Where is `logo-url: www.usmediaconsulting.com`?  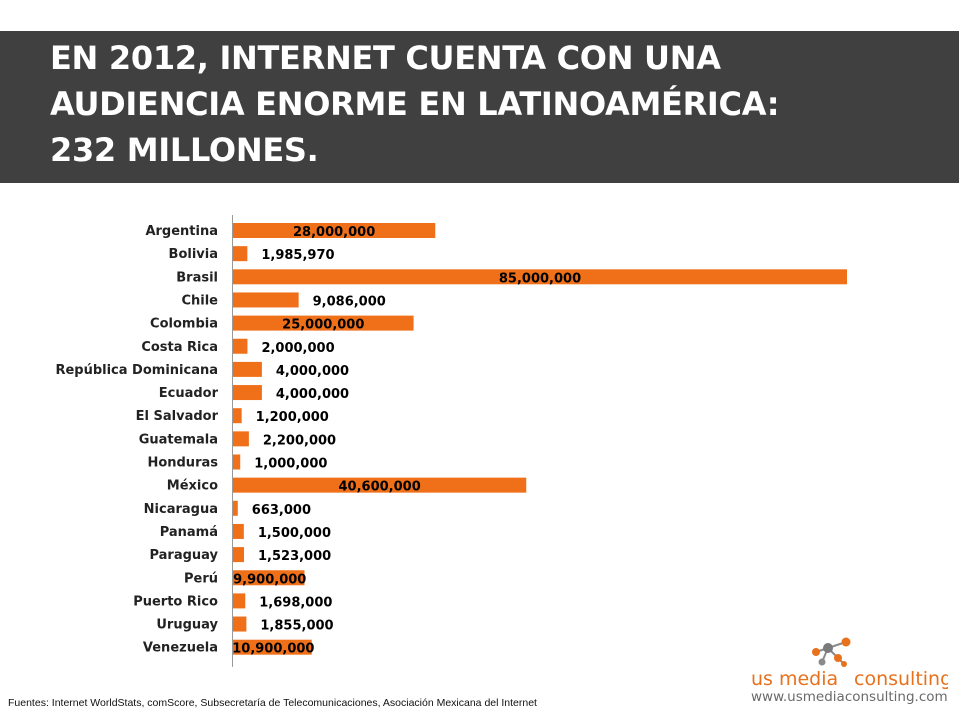
logo-url: www.usmediaconsulting.com is located at coordinates (849, 697).